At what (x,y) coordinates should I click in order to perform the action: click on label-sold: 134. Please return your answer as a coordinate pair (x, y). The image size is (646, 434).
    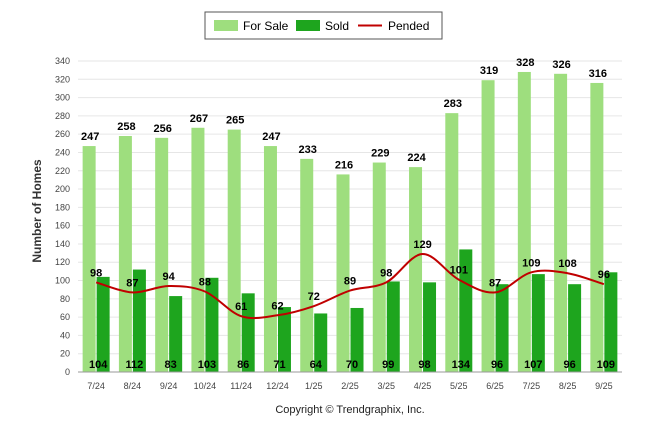
    Looking at the image, I should click on (461, 365).